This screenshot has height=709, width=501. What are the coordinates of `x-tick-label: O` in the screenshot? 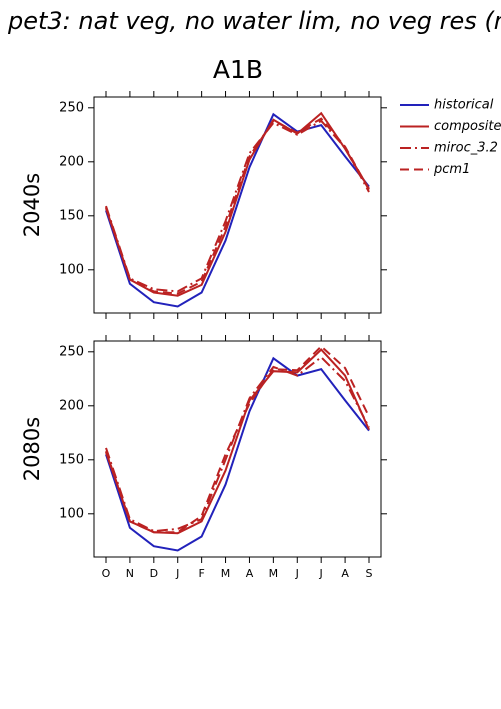 It's located at (106, 573).